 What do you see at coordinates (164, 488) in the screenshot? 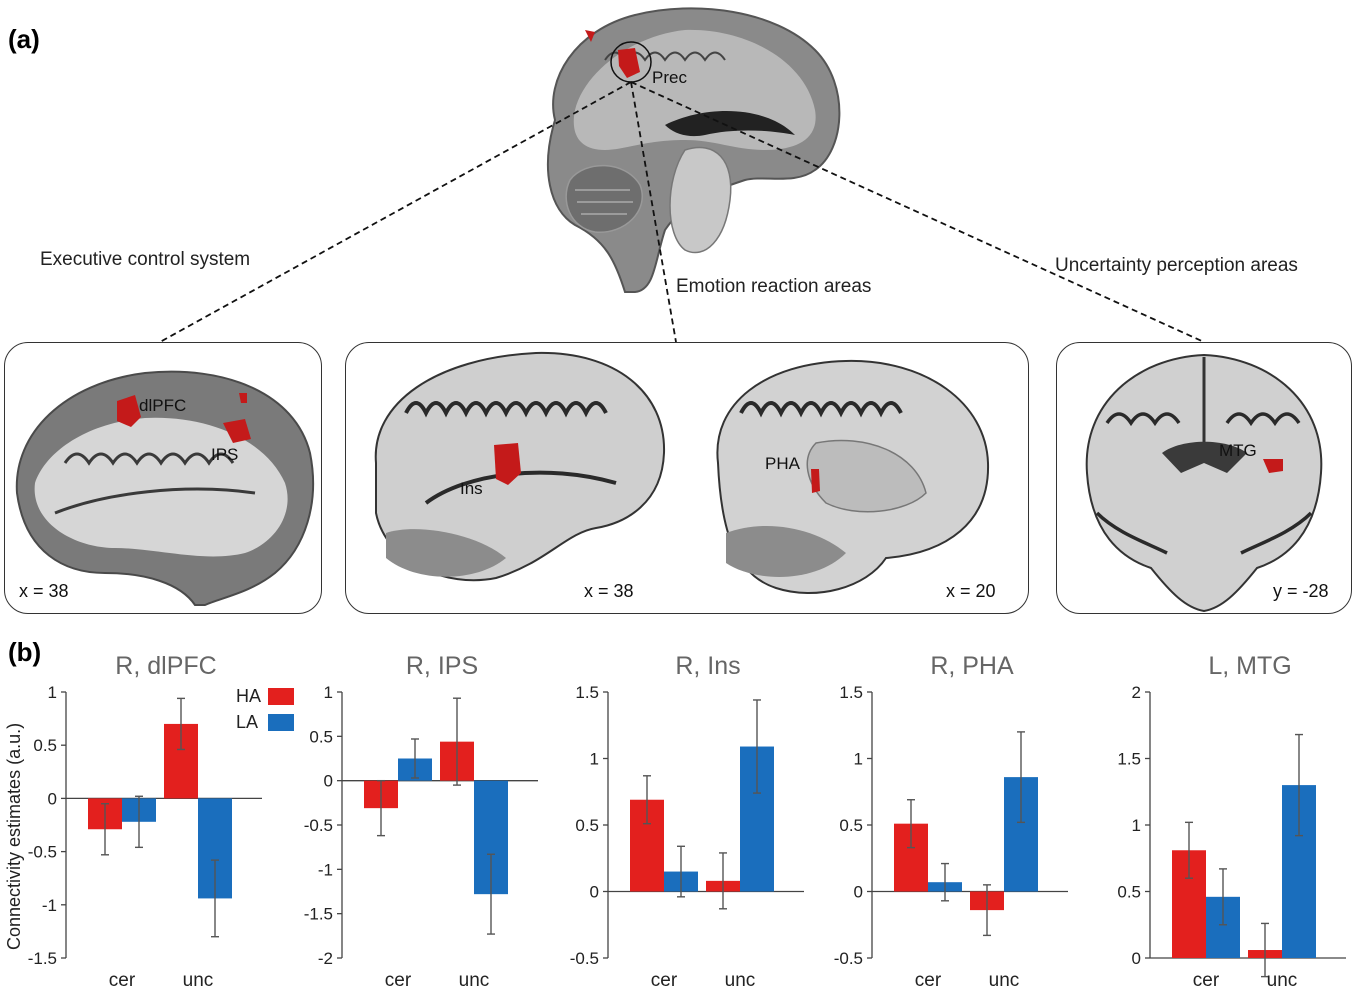
I see `lateral-brain-render` at bounding box center [164, 488].